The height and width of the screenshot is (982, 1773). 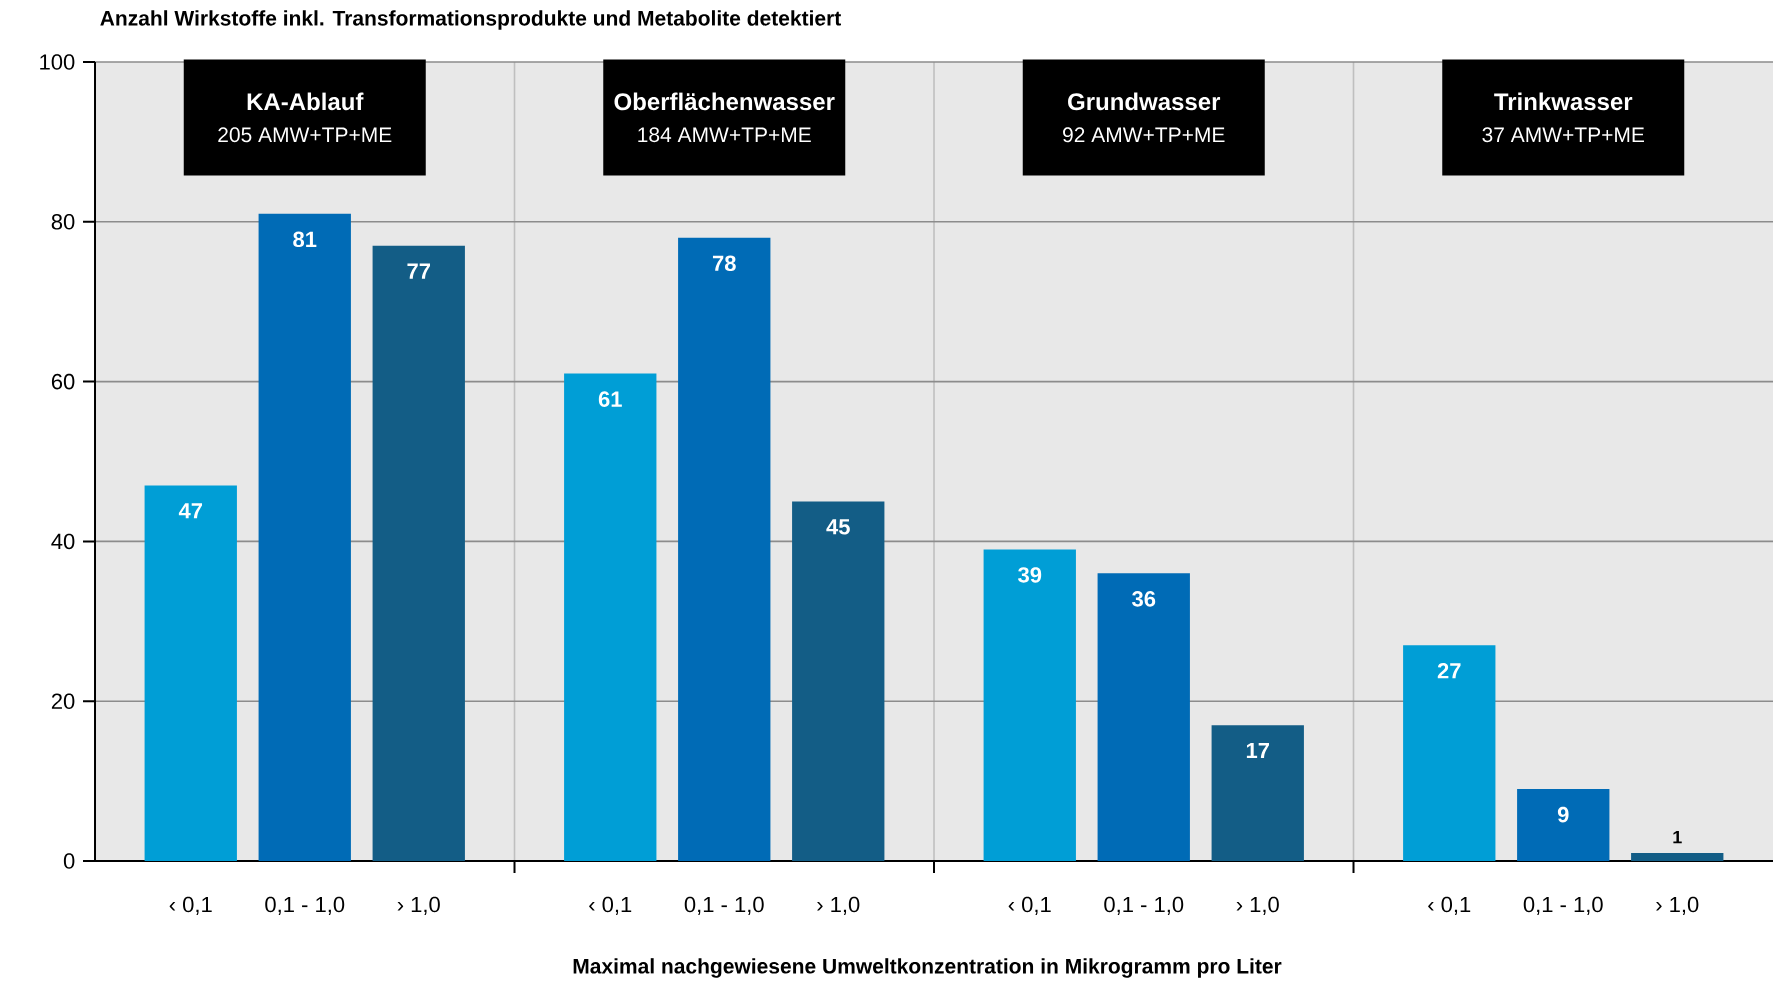 I want to click on data-label: 45, so click(x=838, y=527).